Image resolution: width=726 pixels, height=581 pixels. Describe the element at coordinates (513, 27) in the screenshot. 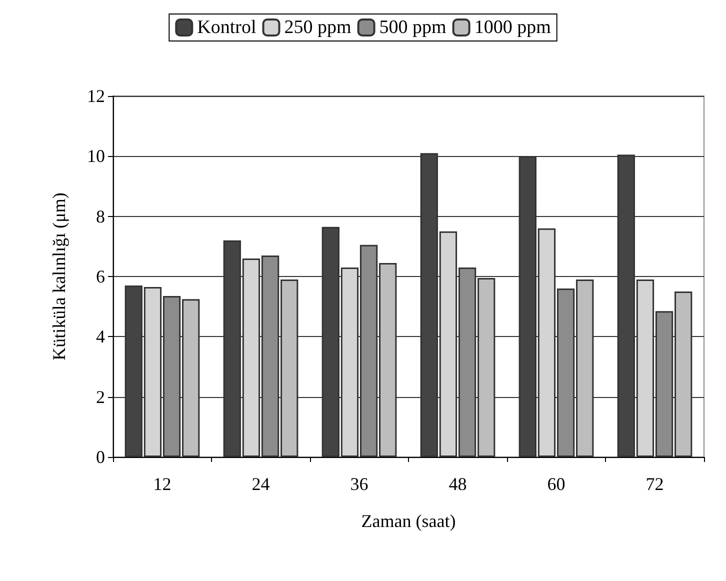

I see `legend-label: 1000 ppm` at that location.